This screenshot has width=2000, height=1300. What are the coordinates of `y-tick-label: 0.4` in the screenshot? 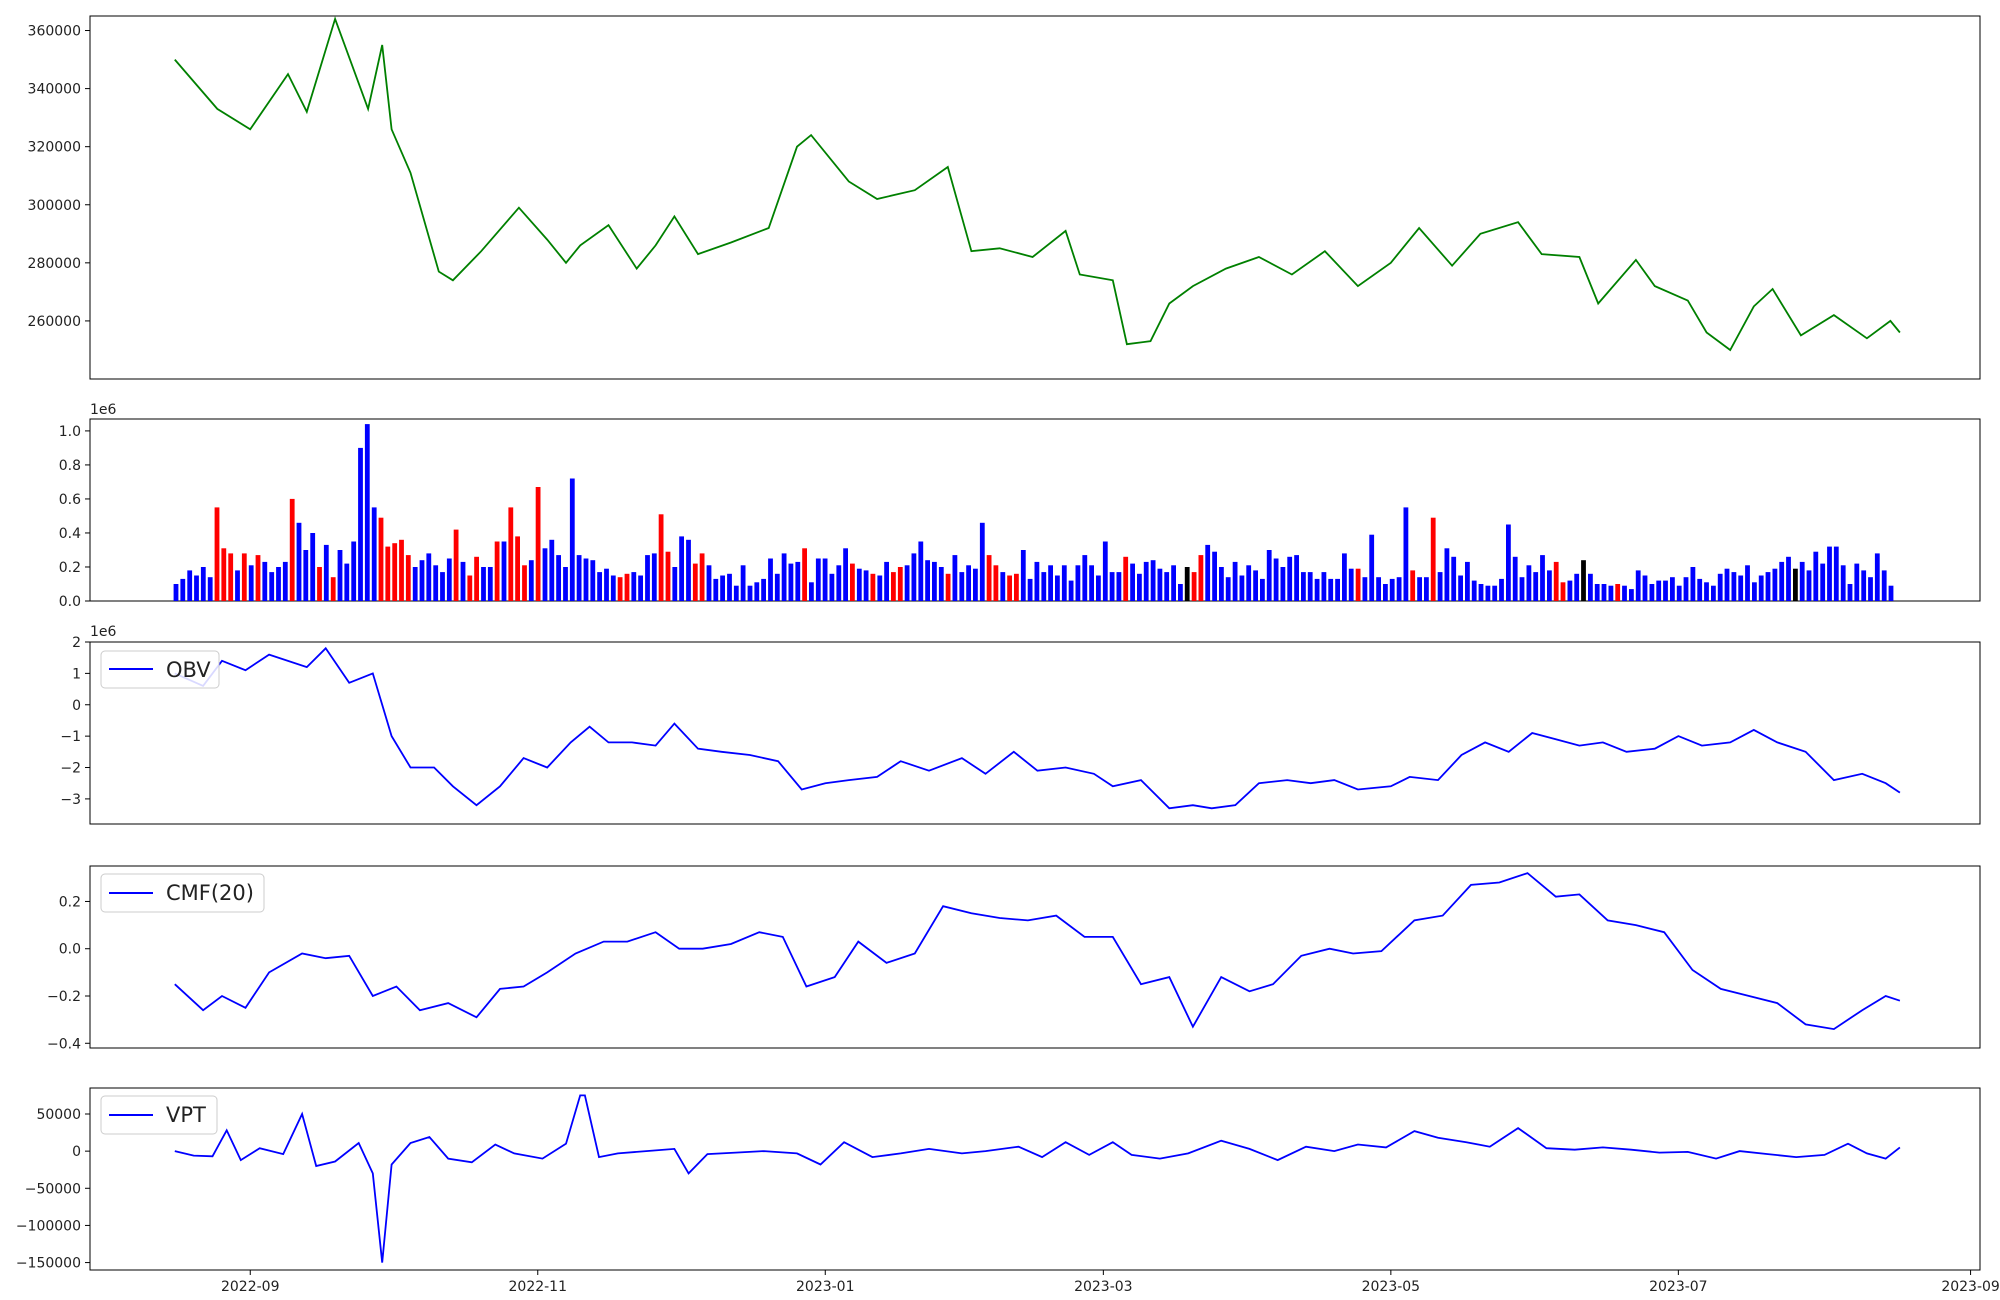 It's located at (70, 534).